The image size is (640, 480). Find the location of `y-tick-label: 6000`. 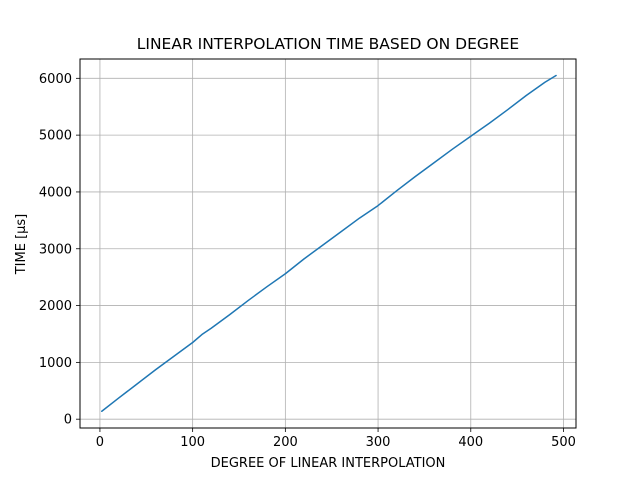

y-tick-label: 6000 is located at coordinates (55, 79).